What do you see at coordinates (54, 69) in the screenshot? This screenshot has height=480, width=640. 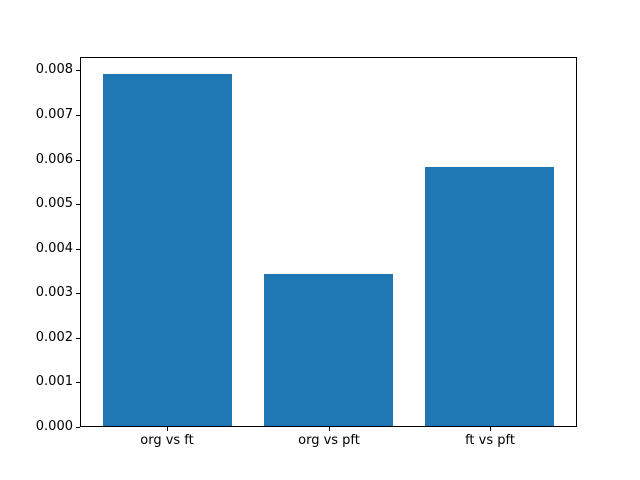 I see `y-tick-label: 0.008` at bounding box center [54, 69].